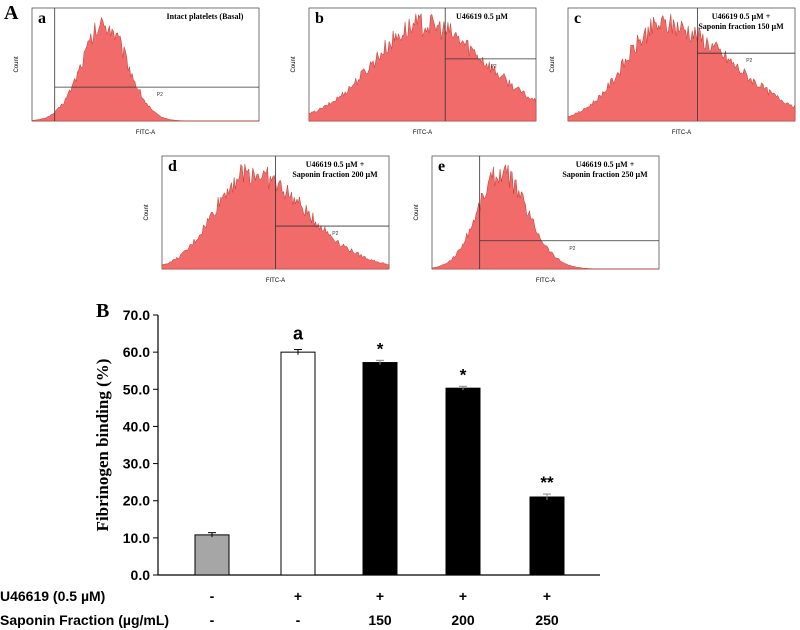 The height and width of the screenshot is (630, 800). I want to click on histogram-e: P2 FITC-A Count, so click(537, 219).